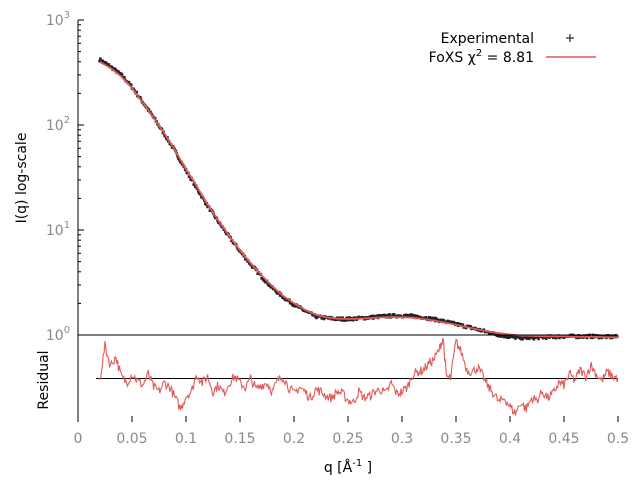  I want to click on residual-curve-group, so click(359, 376).